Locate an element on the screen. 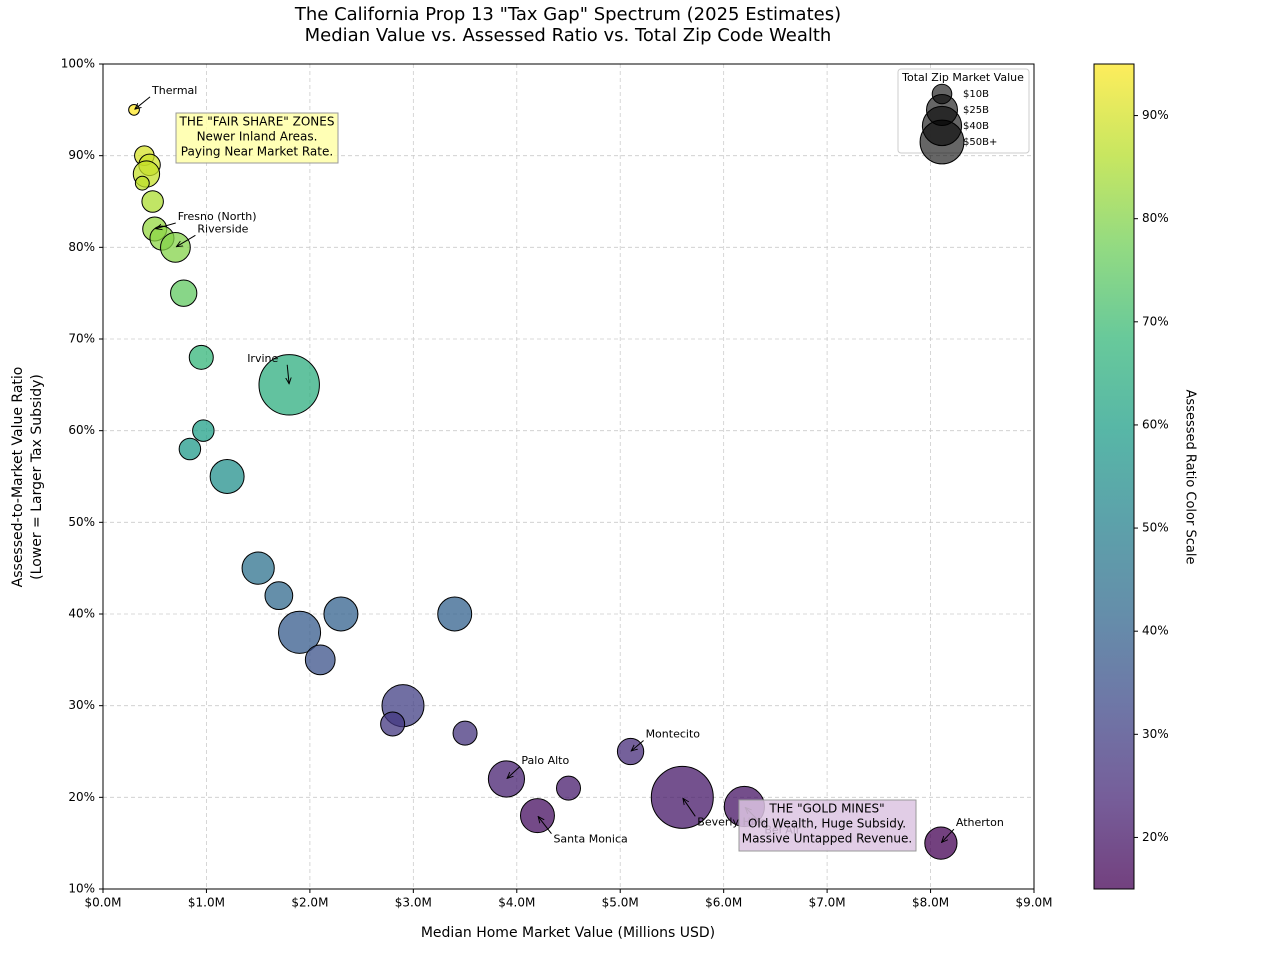 Image resolution: width=1274 pixels, height=953 pixels. legend-label: $40B is located at coordinates (976, 126).